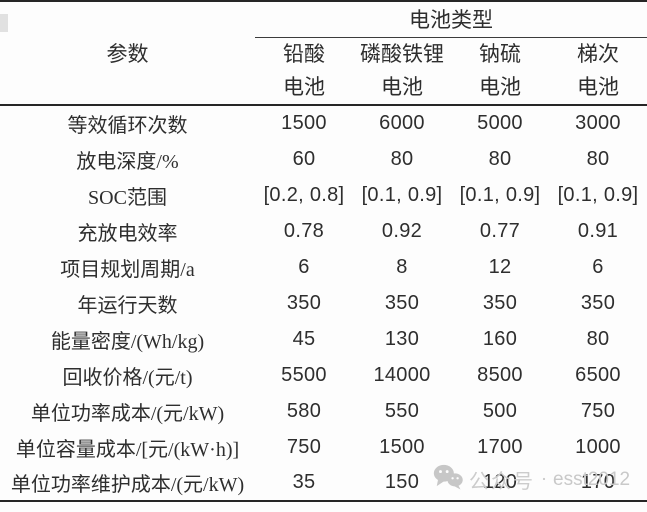 The image size is (647, 512). I want to click on param-label: 年运行天数, so click(127, 305).